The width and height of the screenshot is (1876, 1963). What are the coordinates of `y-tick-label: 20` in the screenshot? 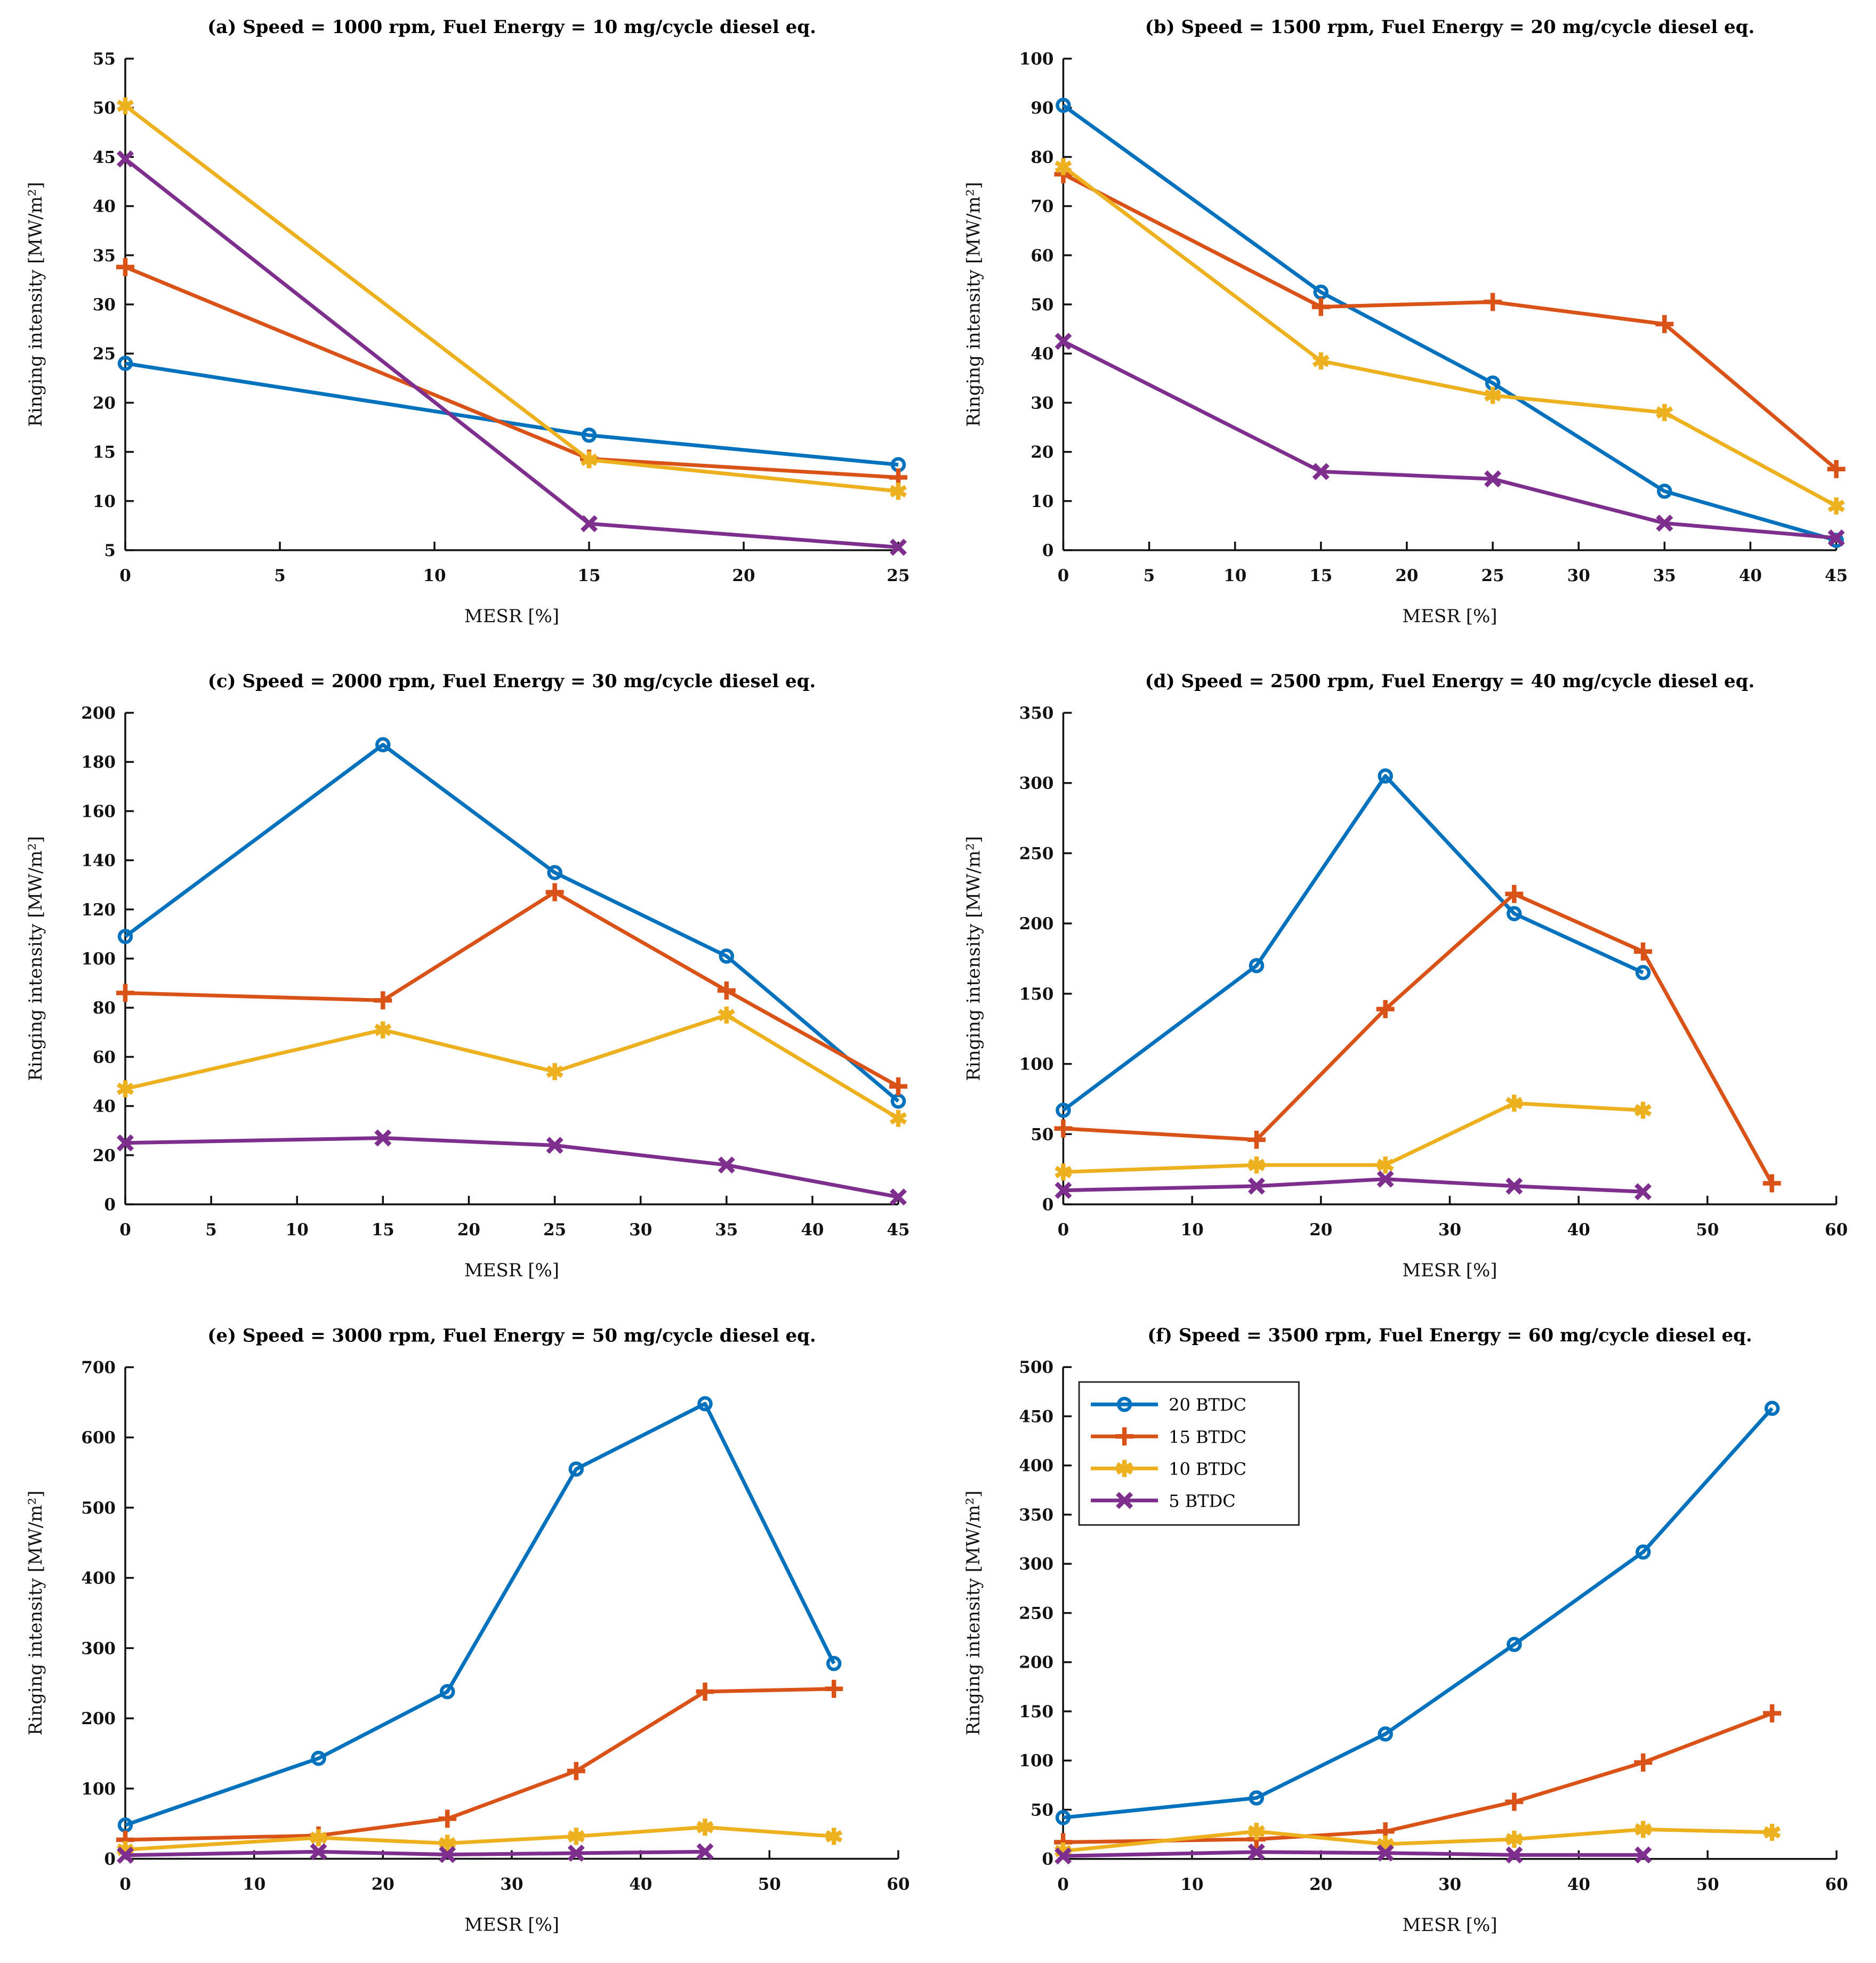 It's located at (104, 403).